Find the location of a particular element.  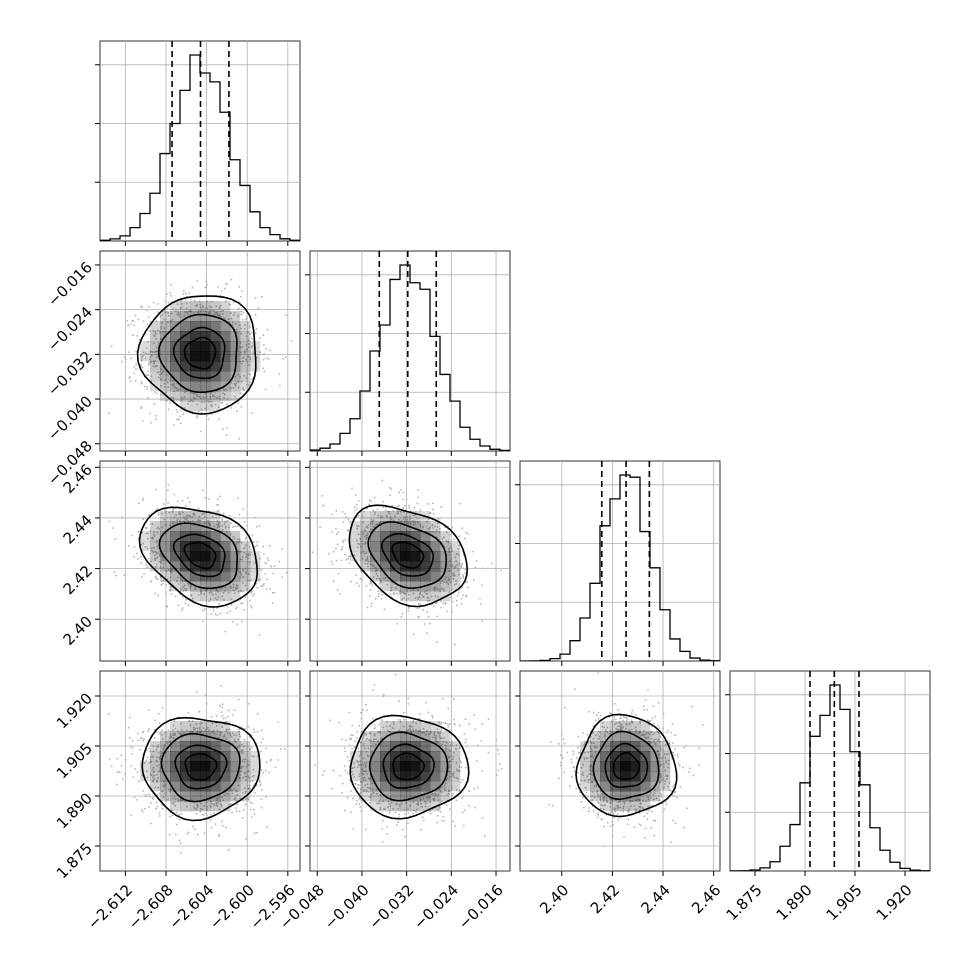

histogram-step is located at coordinates (410, 357).